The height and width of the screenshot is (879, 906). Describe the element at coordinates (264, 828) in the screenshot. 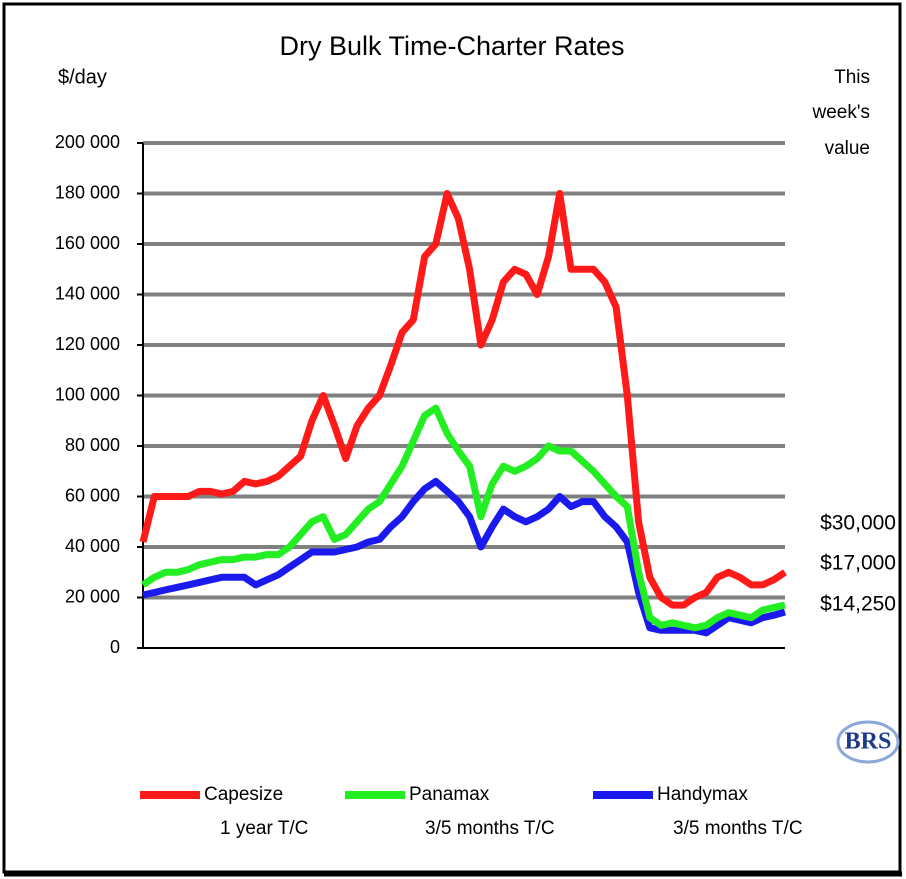

I see `legend-detail: 1 year T/C` at that location.